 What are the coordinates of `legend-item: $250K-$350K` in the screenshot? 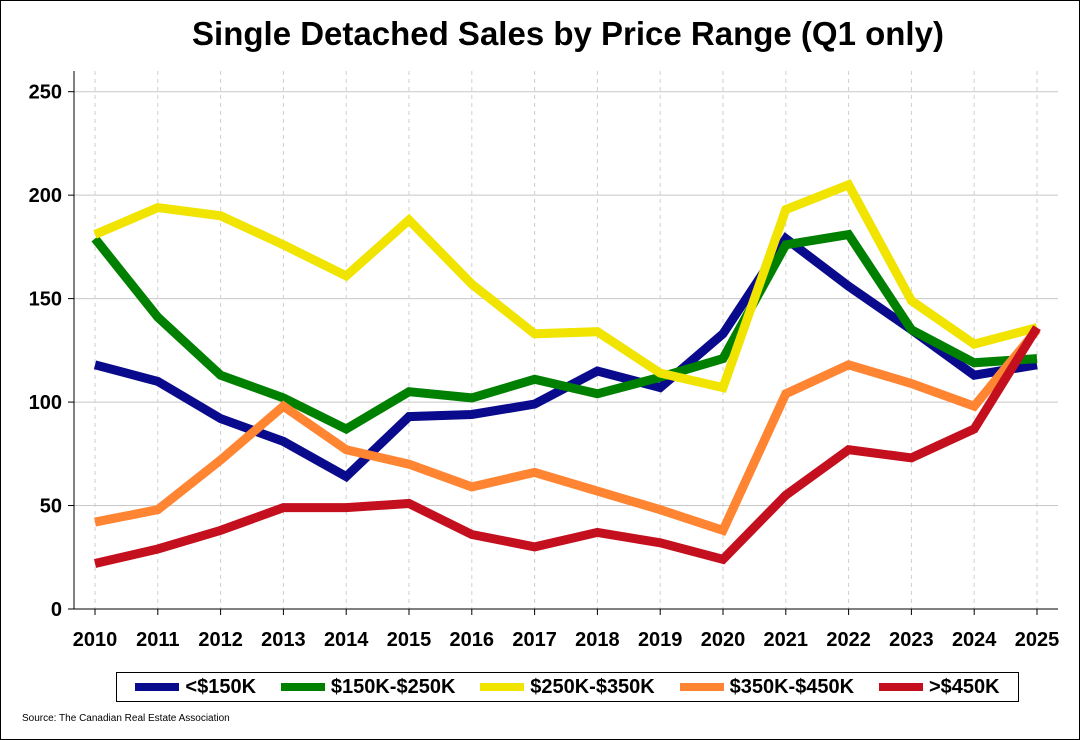 It's located at (567, 687).